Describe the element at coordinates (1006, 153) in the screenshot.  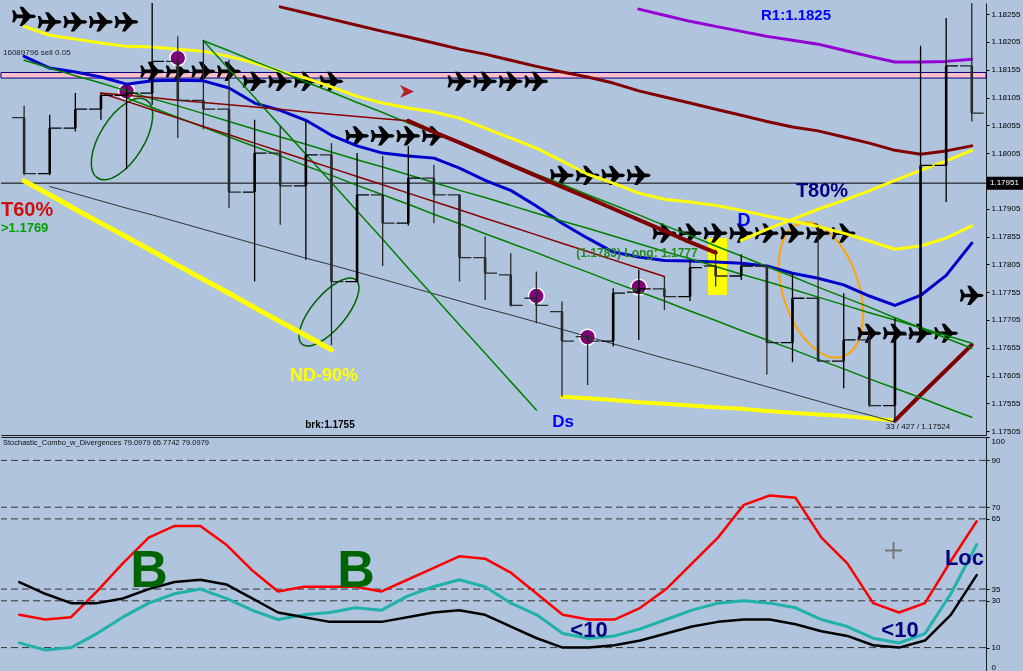
I see `y-tick-label: 1.18005` at that location.